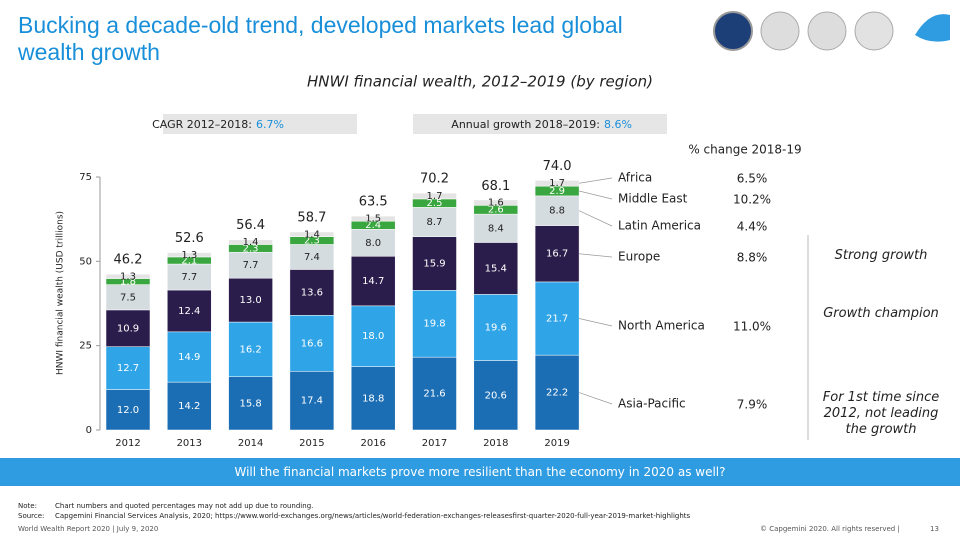 Image resolution: width=960 pixels, height=540 pixels. Describe the element at coordinates (495, 186) in the screenshot. I see `total-label: 68.1` at that location.